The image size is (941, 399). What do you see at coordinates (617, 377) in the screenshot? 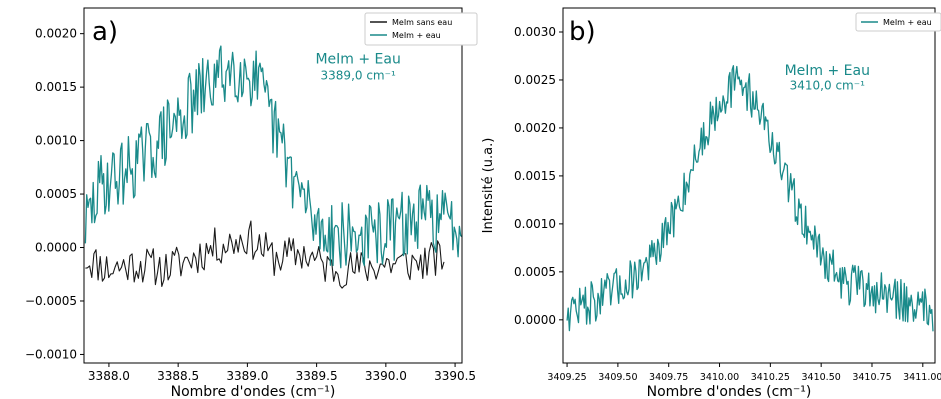
I see `x-tick-label: 3409.50` at bounding box center [617, 377].